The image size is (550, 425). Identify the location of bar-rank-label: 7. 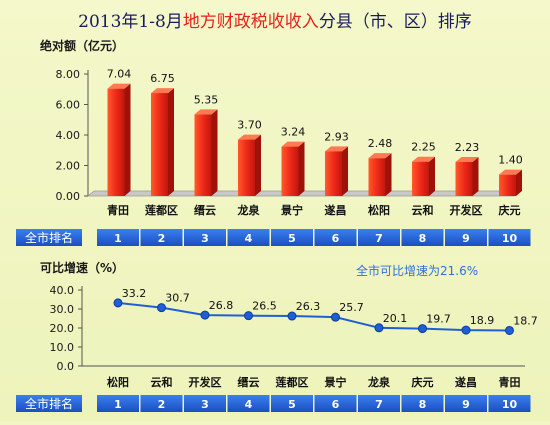
(379, 238).